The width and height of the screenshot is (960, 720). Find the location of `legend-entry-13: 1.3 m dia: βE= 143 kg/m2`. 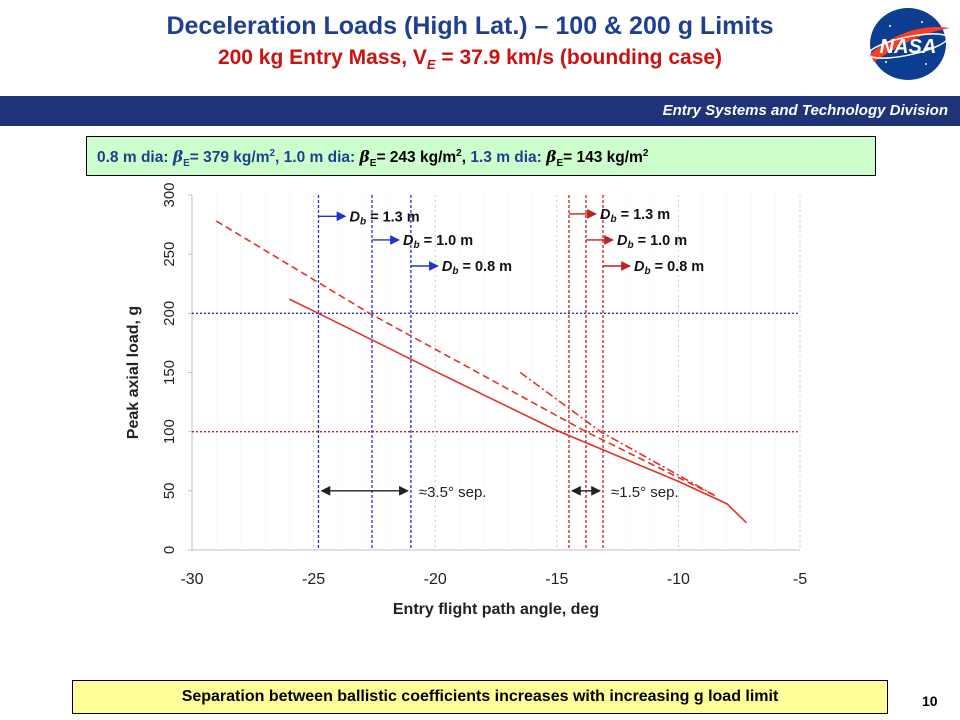

legend-entry-13: 1.3 m dia: βE= 143 kg/m2 is located at coordinates (559, 158).